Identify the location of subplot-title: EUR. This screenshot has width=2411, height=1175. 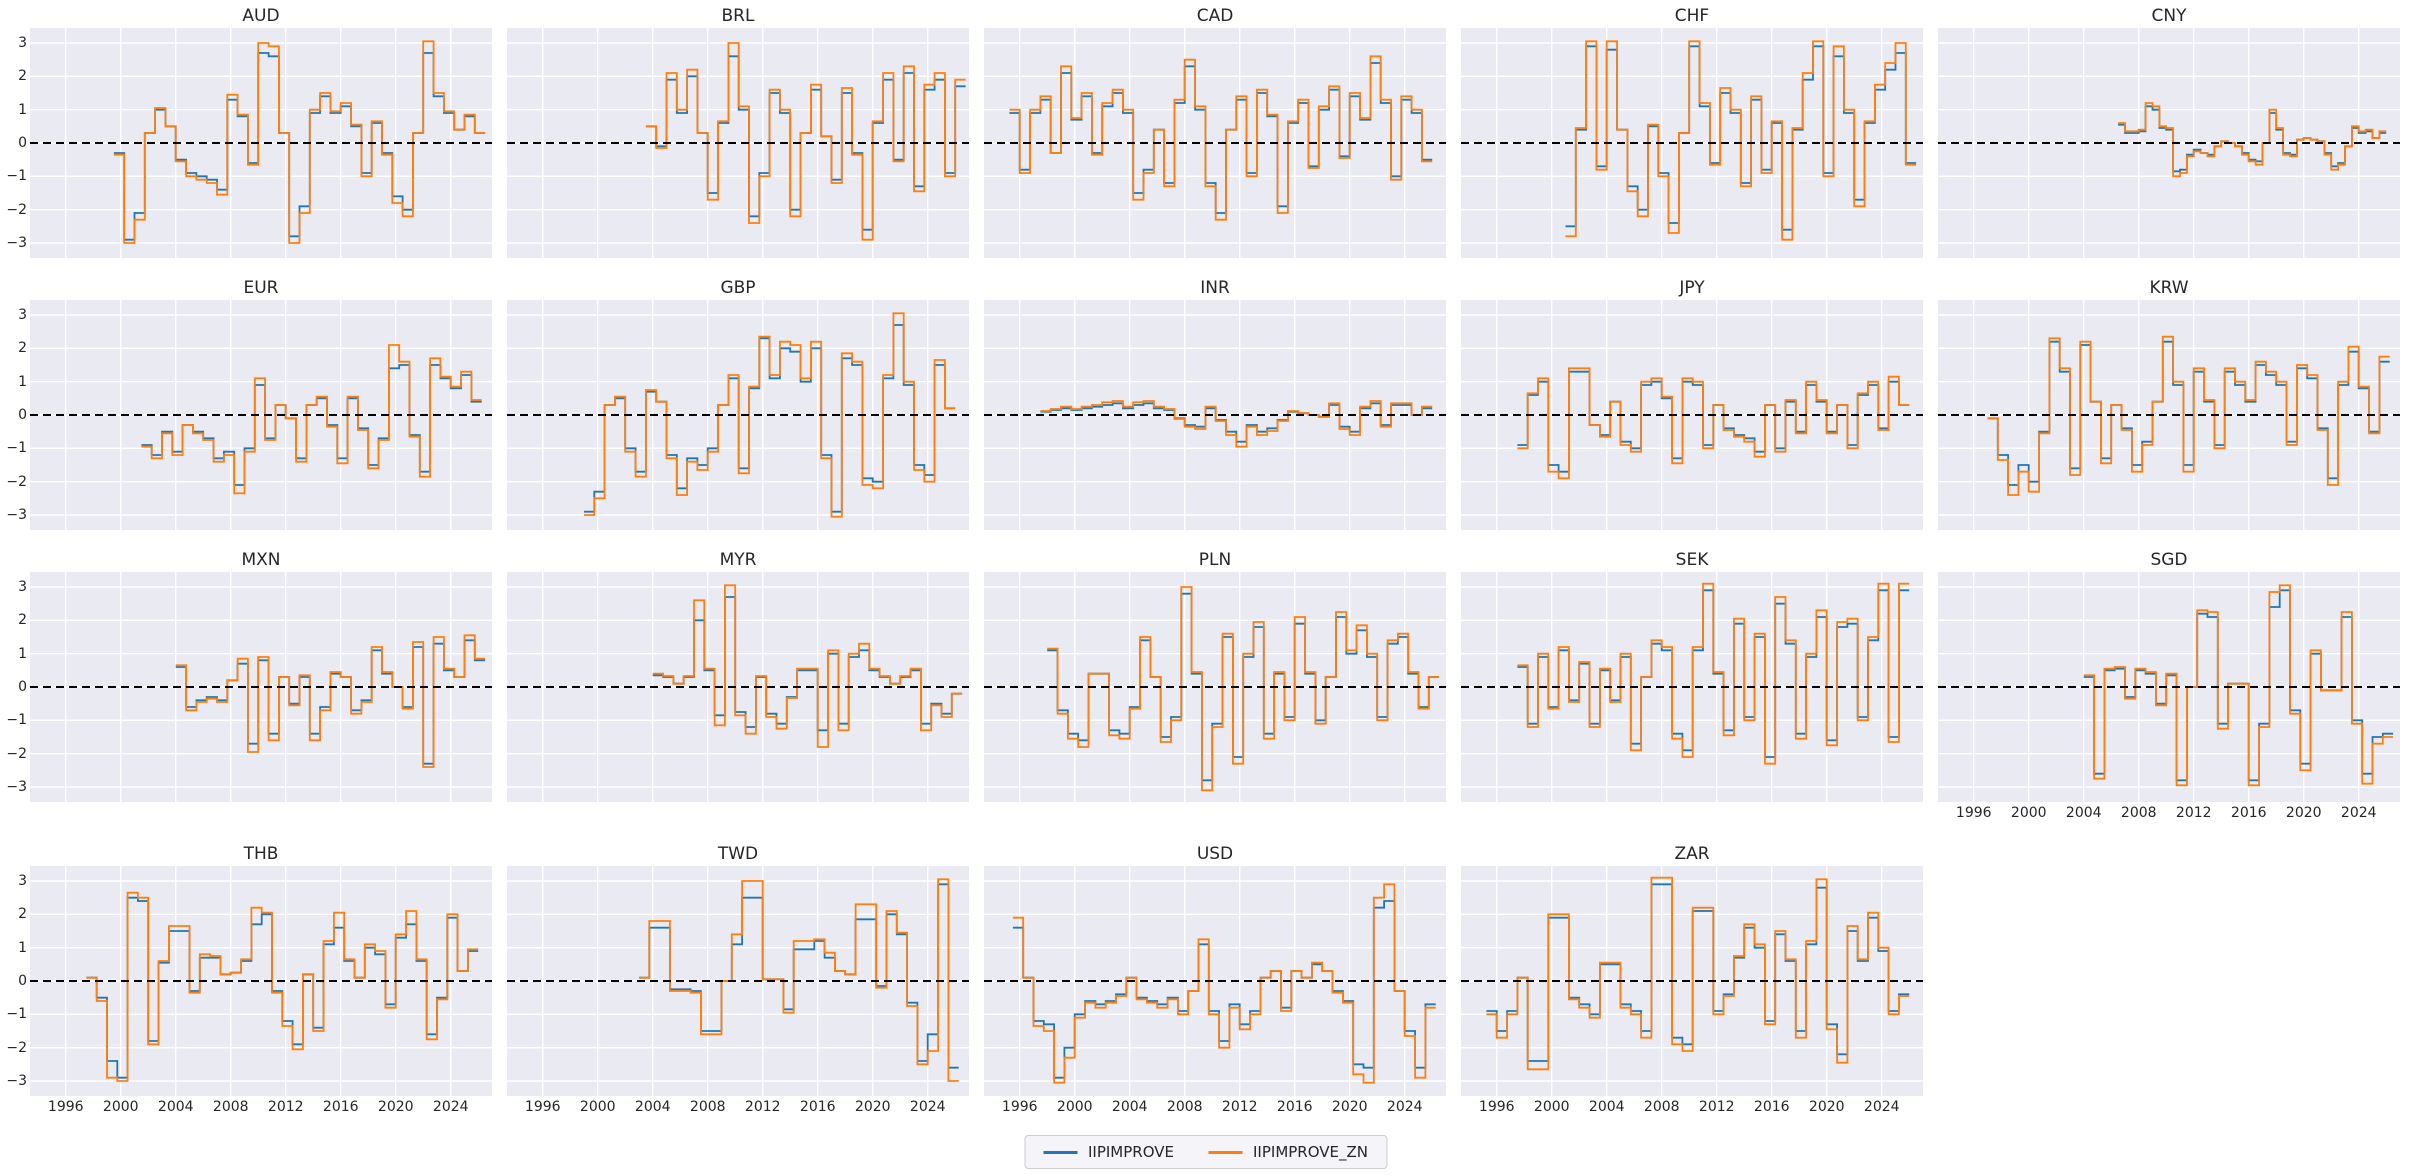
(261, 288).